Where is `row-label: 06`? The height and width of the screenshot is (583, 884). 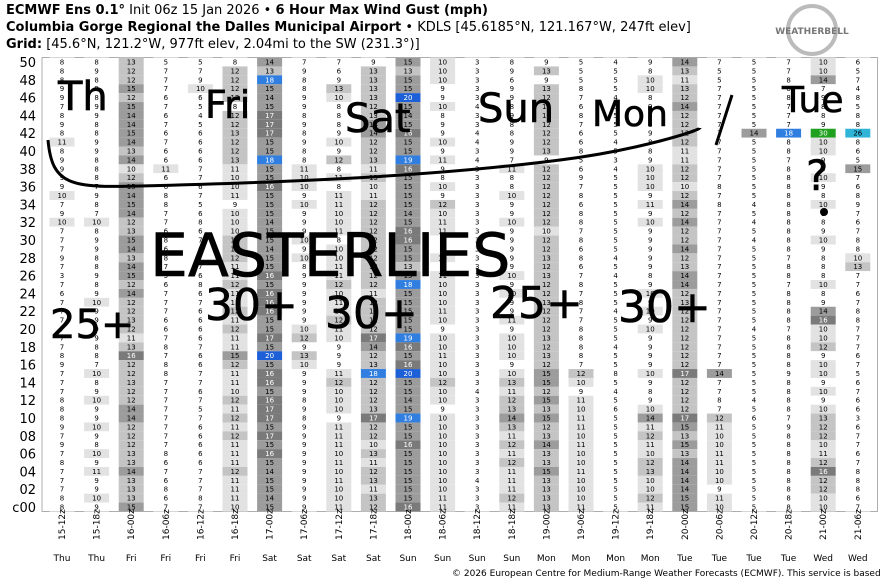
row-label: 06 is located at coordinates (27, 455).